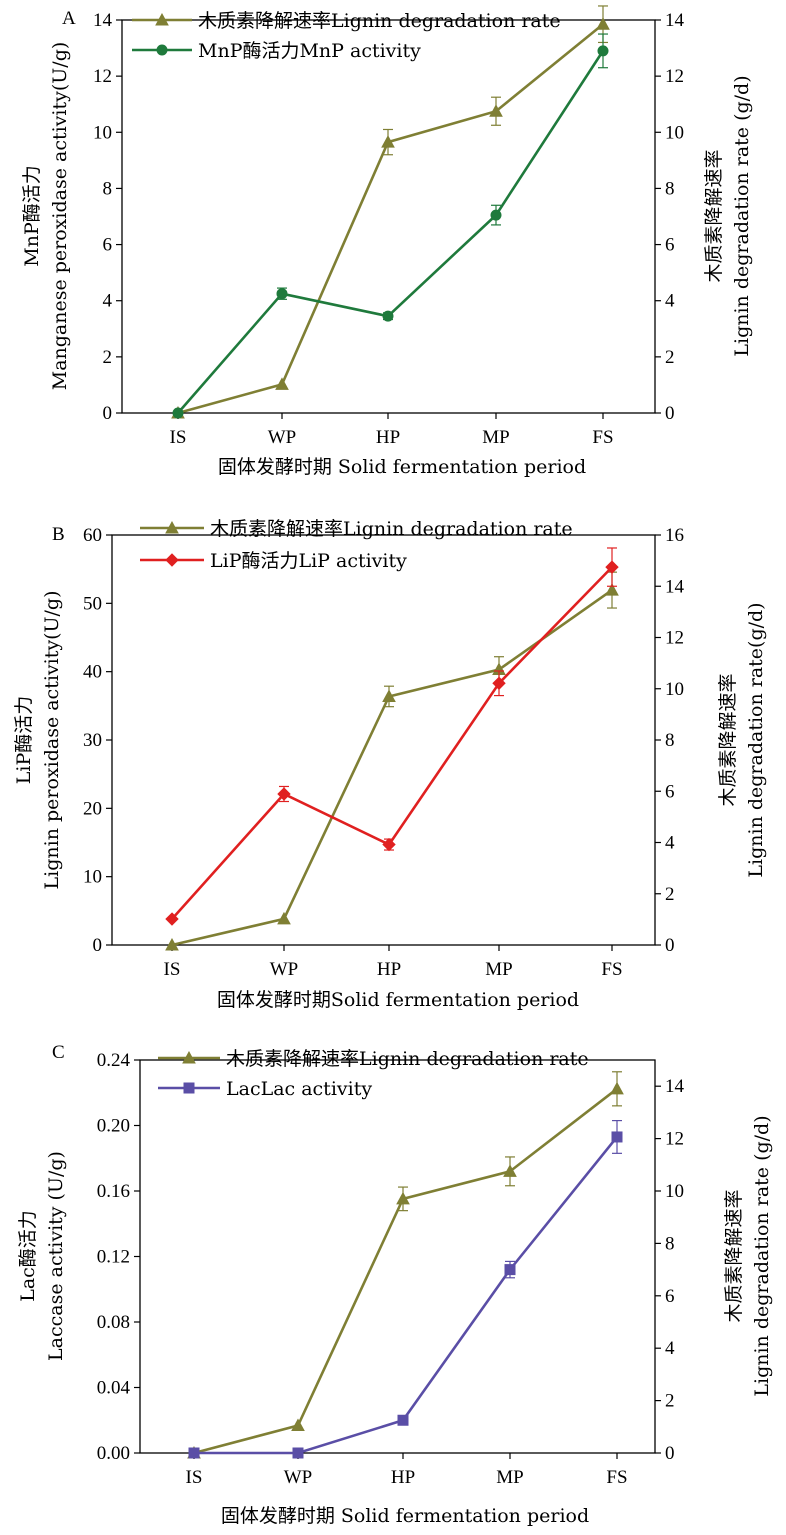 Image resolution: width=786 pixels, height=1535 pixels. What do you see at coordinates (282, 437) in the screenshot?
I see `panel-a-x-tick-label: WP` at bounding box center [282, 437].